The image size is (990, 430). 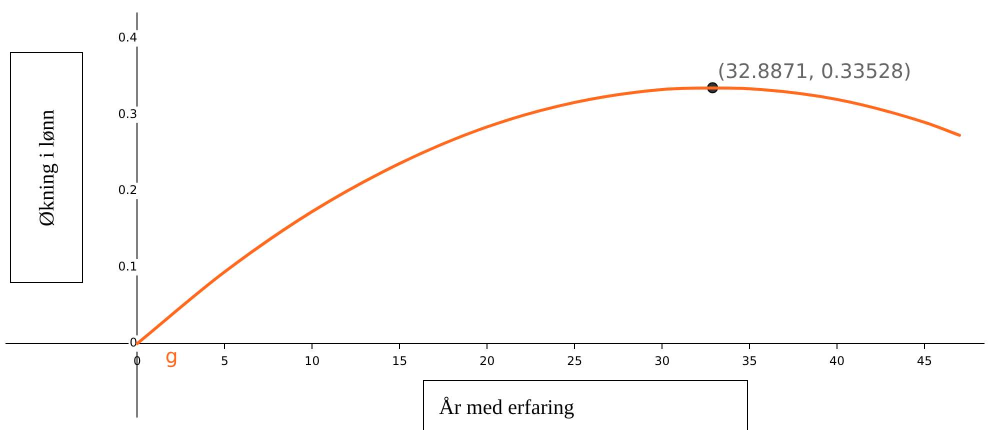 What do you see at coordinates (128, 113) in the screenshot?
I see `y-tick-label: 0.3` at bounding box center [128, 113].